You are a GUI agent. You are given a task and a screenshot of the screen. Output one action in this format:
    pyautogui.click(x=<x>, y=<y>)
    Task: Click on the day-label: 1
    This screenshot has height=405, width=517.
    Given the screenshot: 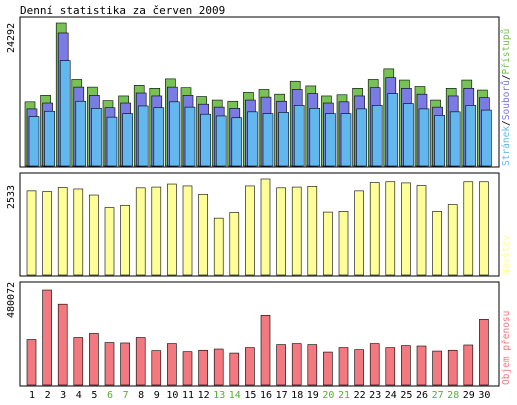 What is the action you would take?
    pyautogui.click(x=32, y=395)
    